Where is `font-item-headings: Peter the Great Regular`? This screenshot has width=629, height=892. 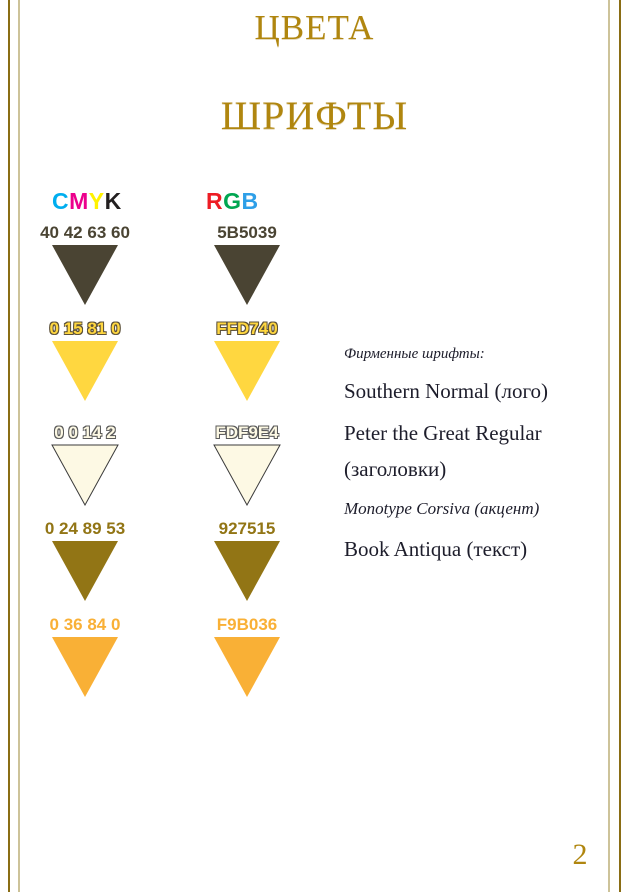
font-item-headings: Peter the Great Regular is located at coordinates (443, 433).